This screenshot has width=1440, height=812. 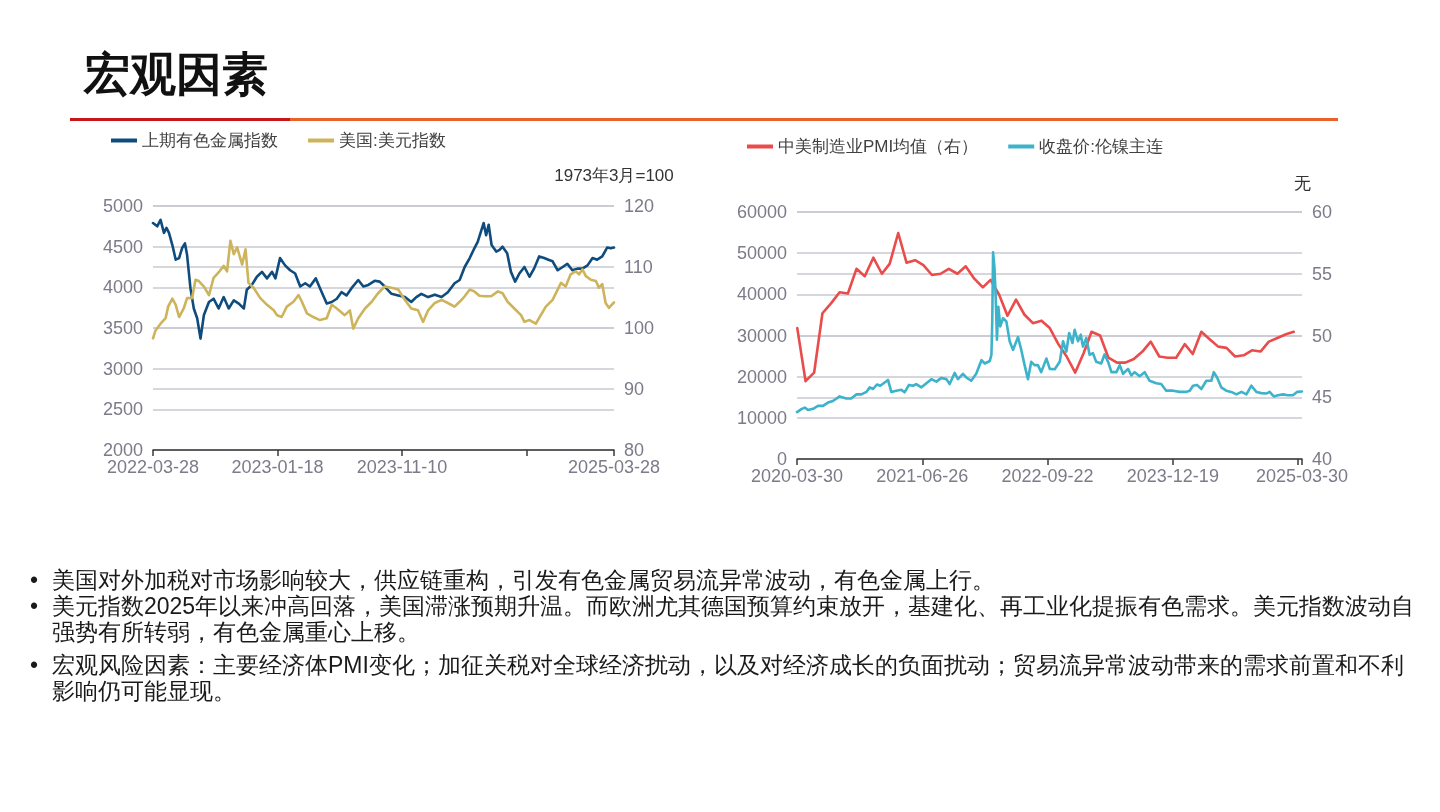 What do you see at coordinates (639, 328) in the screenshot?
I see `y2-tick-label: 100` at bounding box center [639, 328].